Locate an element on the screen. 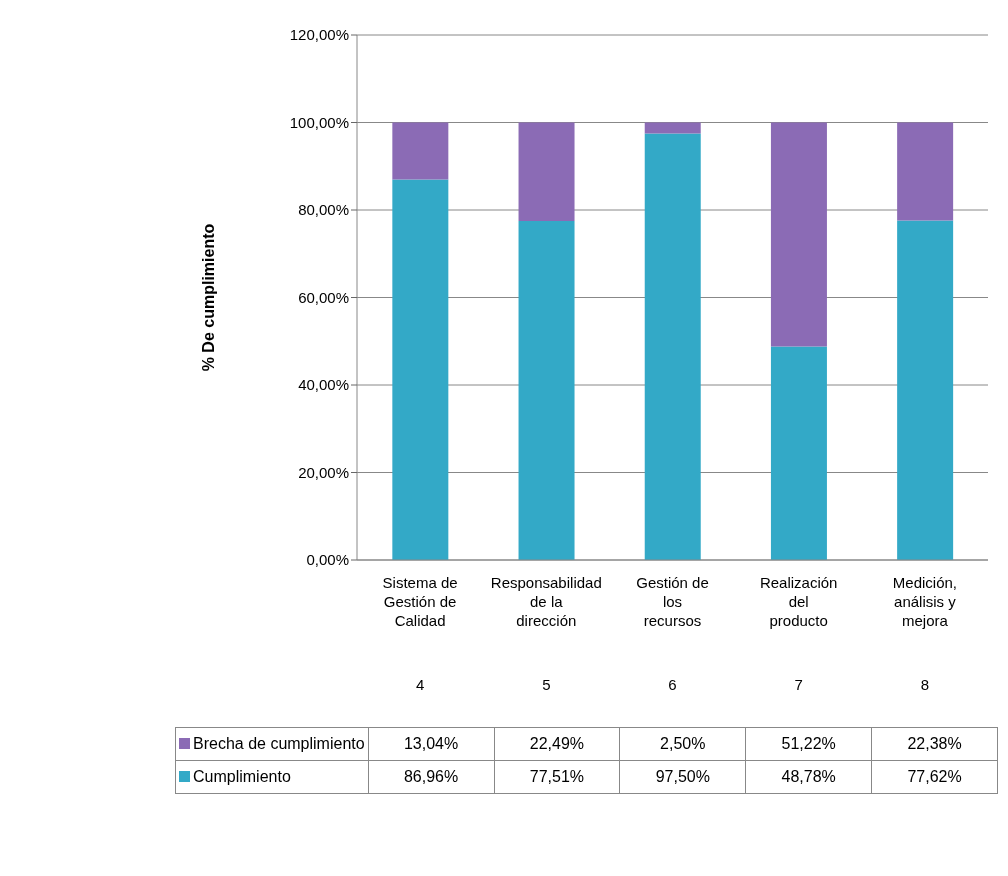 This screenshot has width=1008, height=876. data-label: 48,78% is located at coordinates (808, 777).